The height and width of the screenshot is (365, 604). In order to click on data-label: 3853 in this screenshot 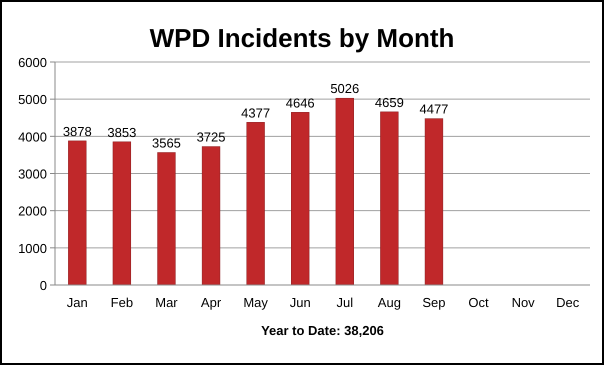, I will do `click(121, 132)`.